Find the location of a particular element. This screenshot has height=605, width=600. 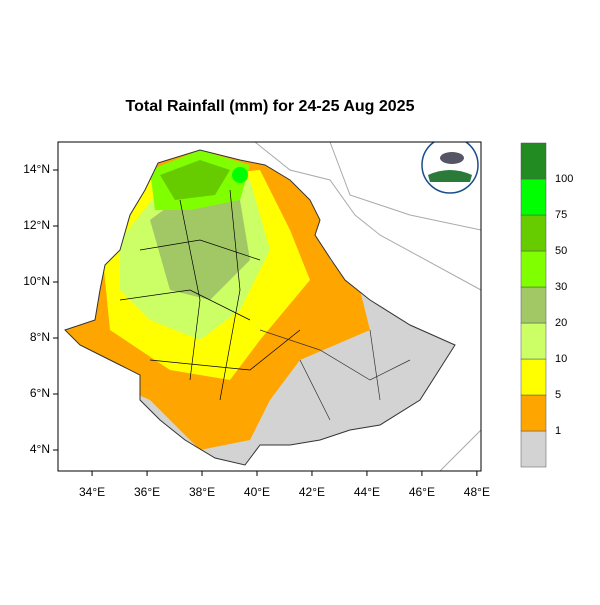

y-tick-label: 8°N is located at coordinates (40, 337).